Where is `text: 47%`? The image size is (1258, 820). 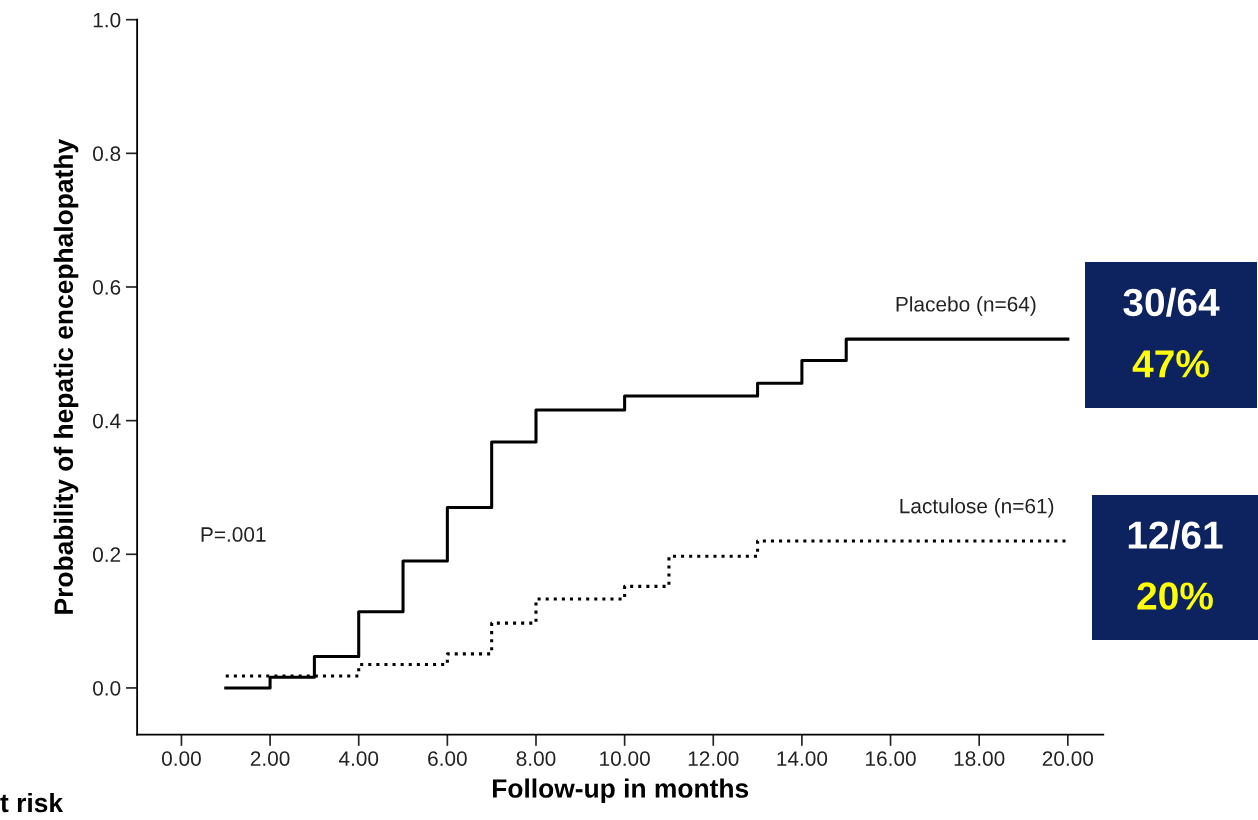
text: 47% is located at coordinates (1170, 364).